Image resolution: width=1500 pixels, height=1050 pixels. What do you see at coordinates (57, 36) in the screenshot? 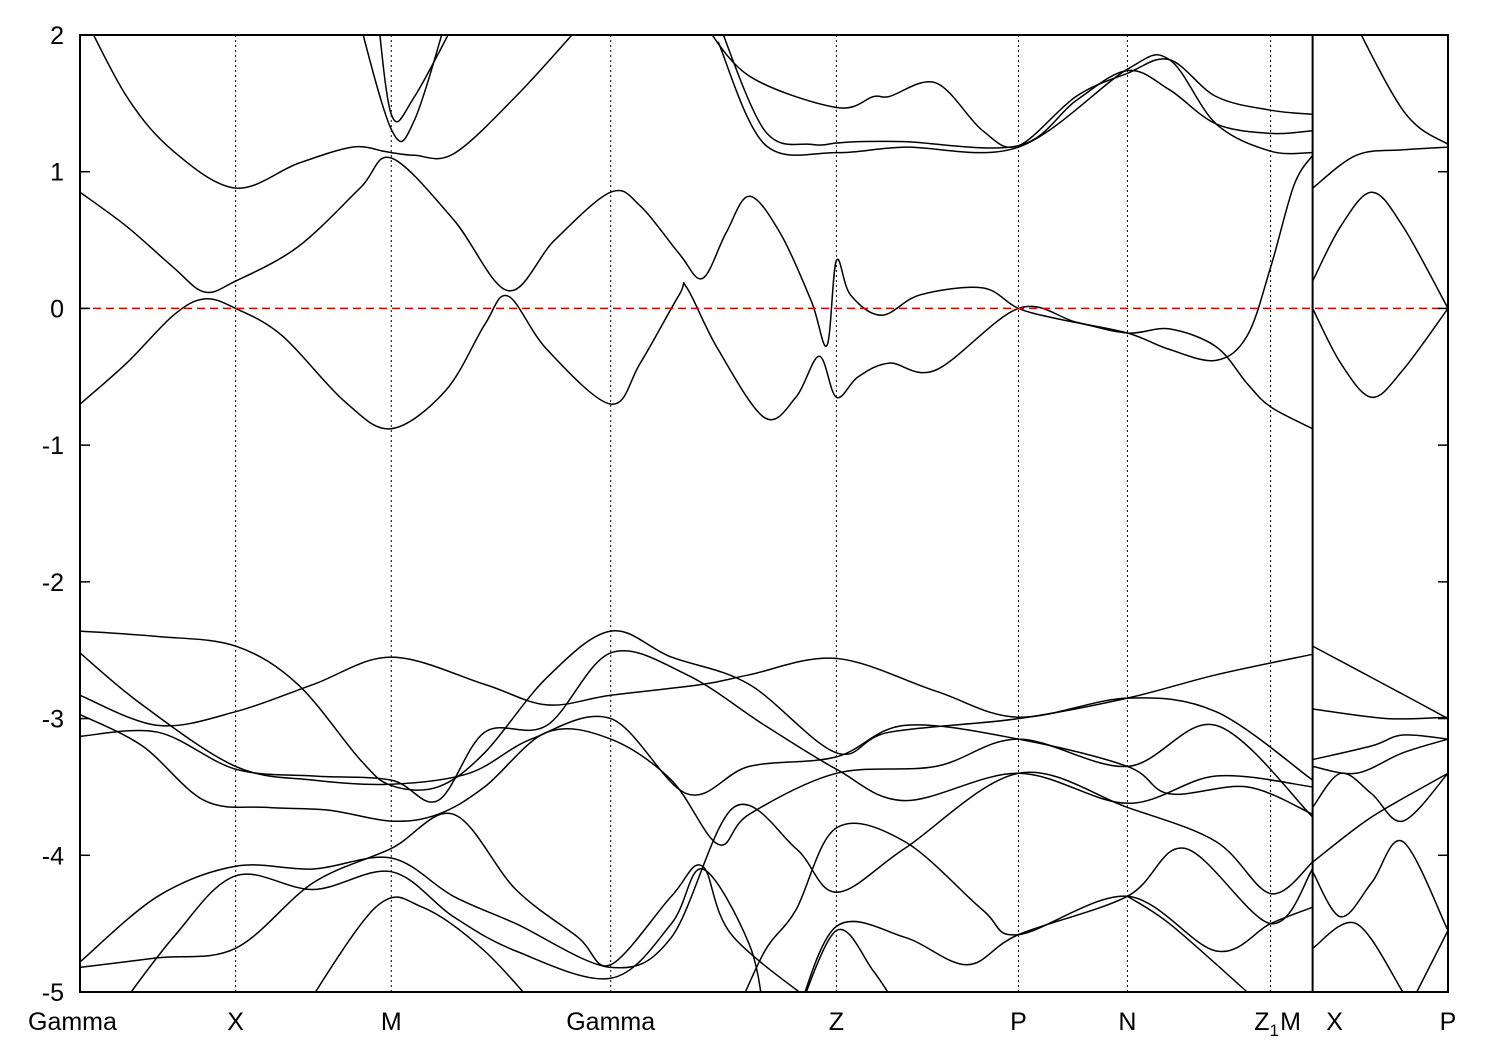
I see `y-tick-label: 2` at bounding box center [57, 36].